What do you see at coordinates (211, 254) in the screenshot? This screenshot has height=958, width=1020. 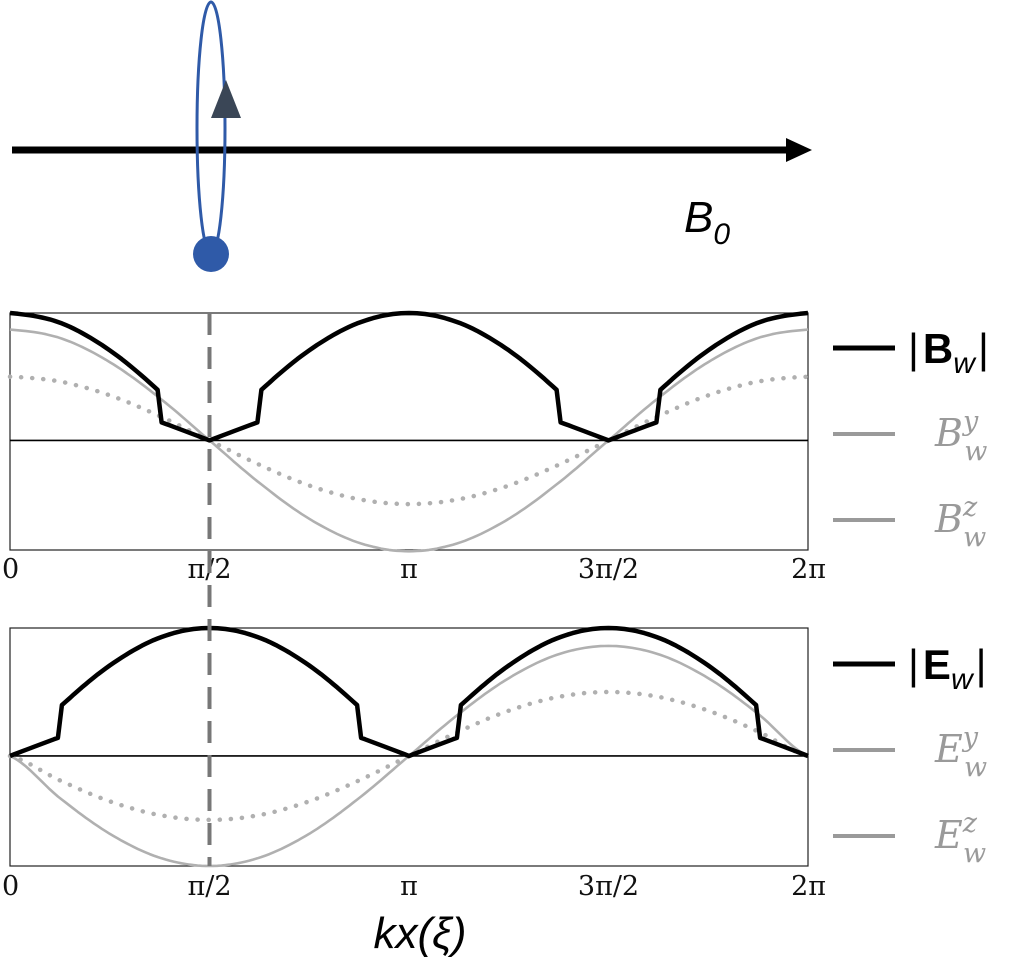 I see `particle-dot` at bounding box center [211, 254].